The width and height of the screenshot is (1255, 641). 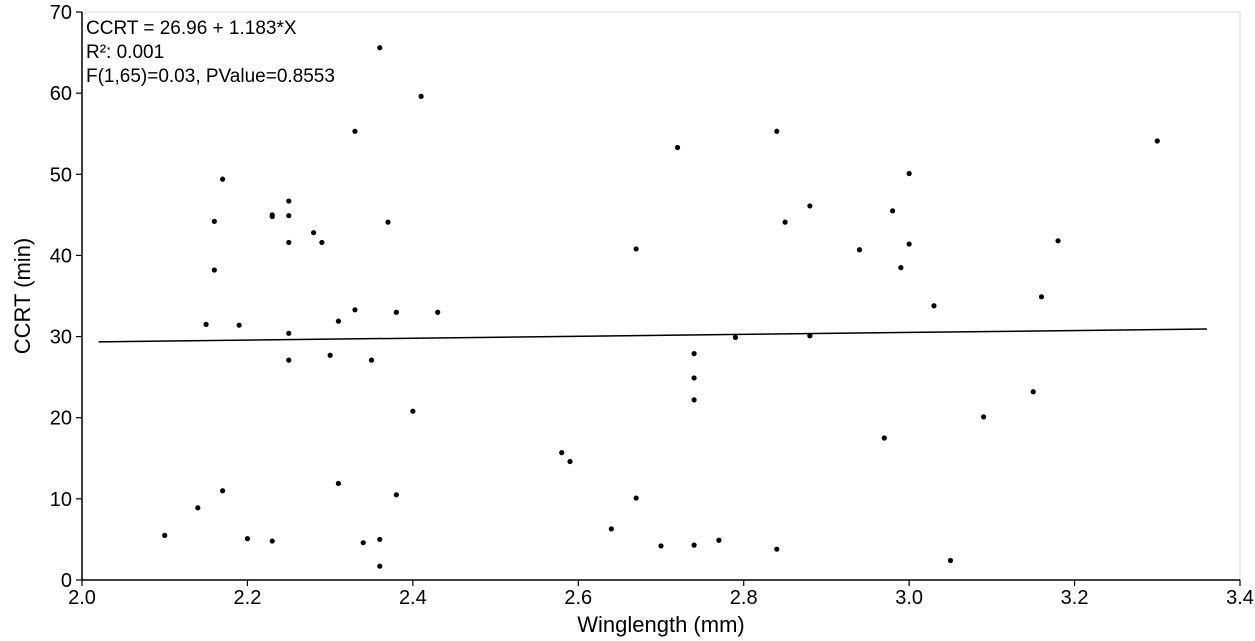 I want to click on y-tick-label: 60, so click(x=61, y=94).